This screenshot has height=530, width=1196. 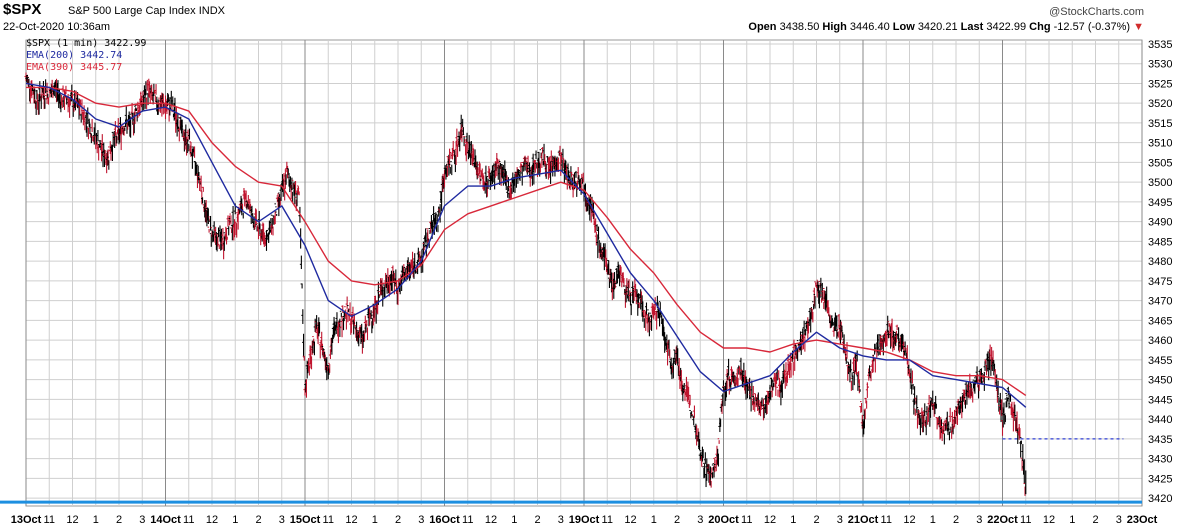 What do you see at coordinates (1096, 12) in the screenshot?
I see `copyright-link: @StockCharts.com` at bounding box center [1096, 12].